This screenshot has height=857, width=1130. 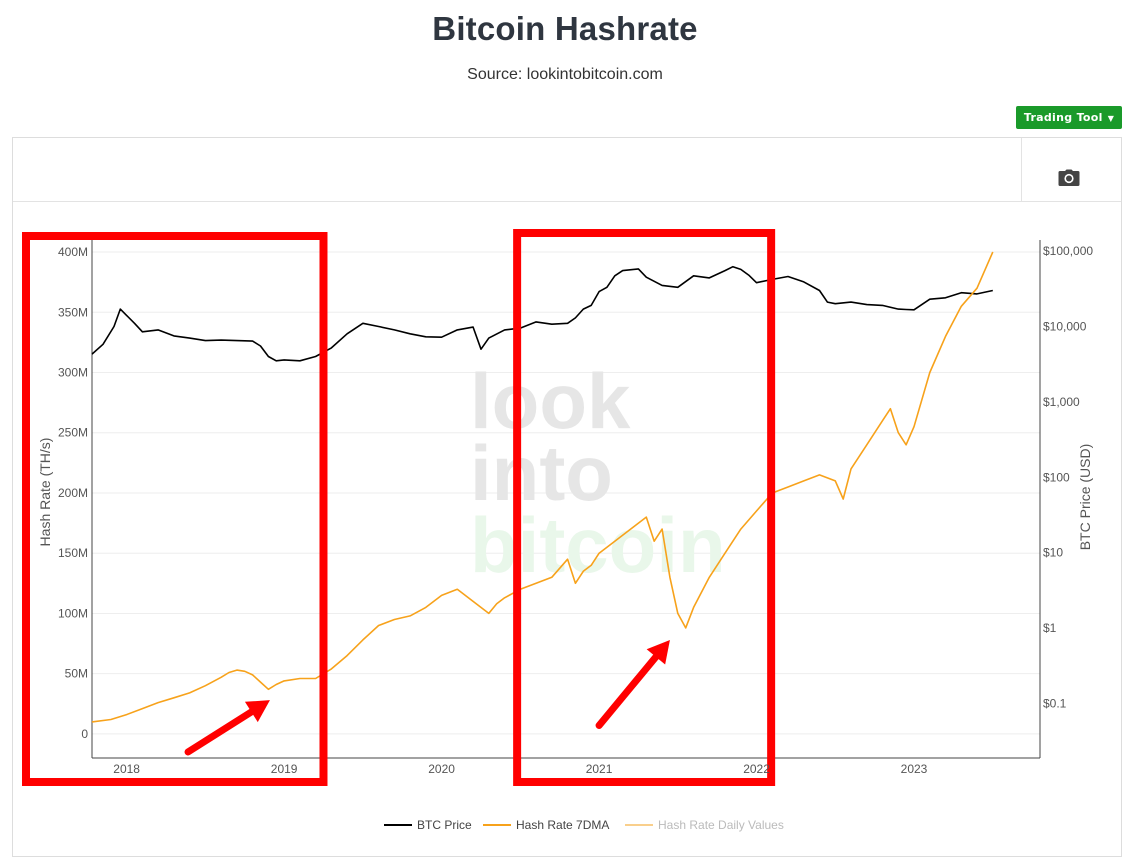 What do you see at coordinates (1111, 118) in the screenshot?
I see `caret-down-icon: ▼` at bounding box center [1111, 118].